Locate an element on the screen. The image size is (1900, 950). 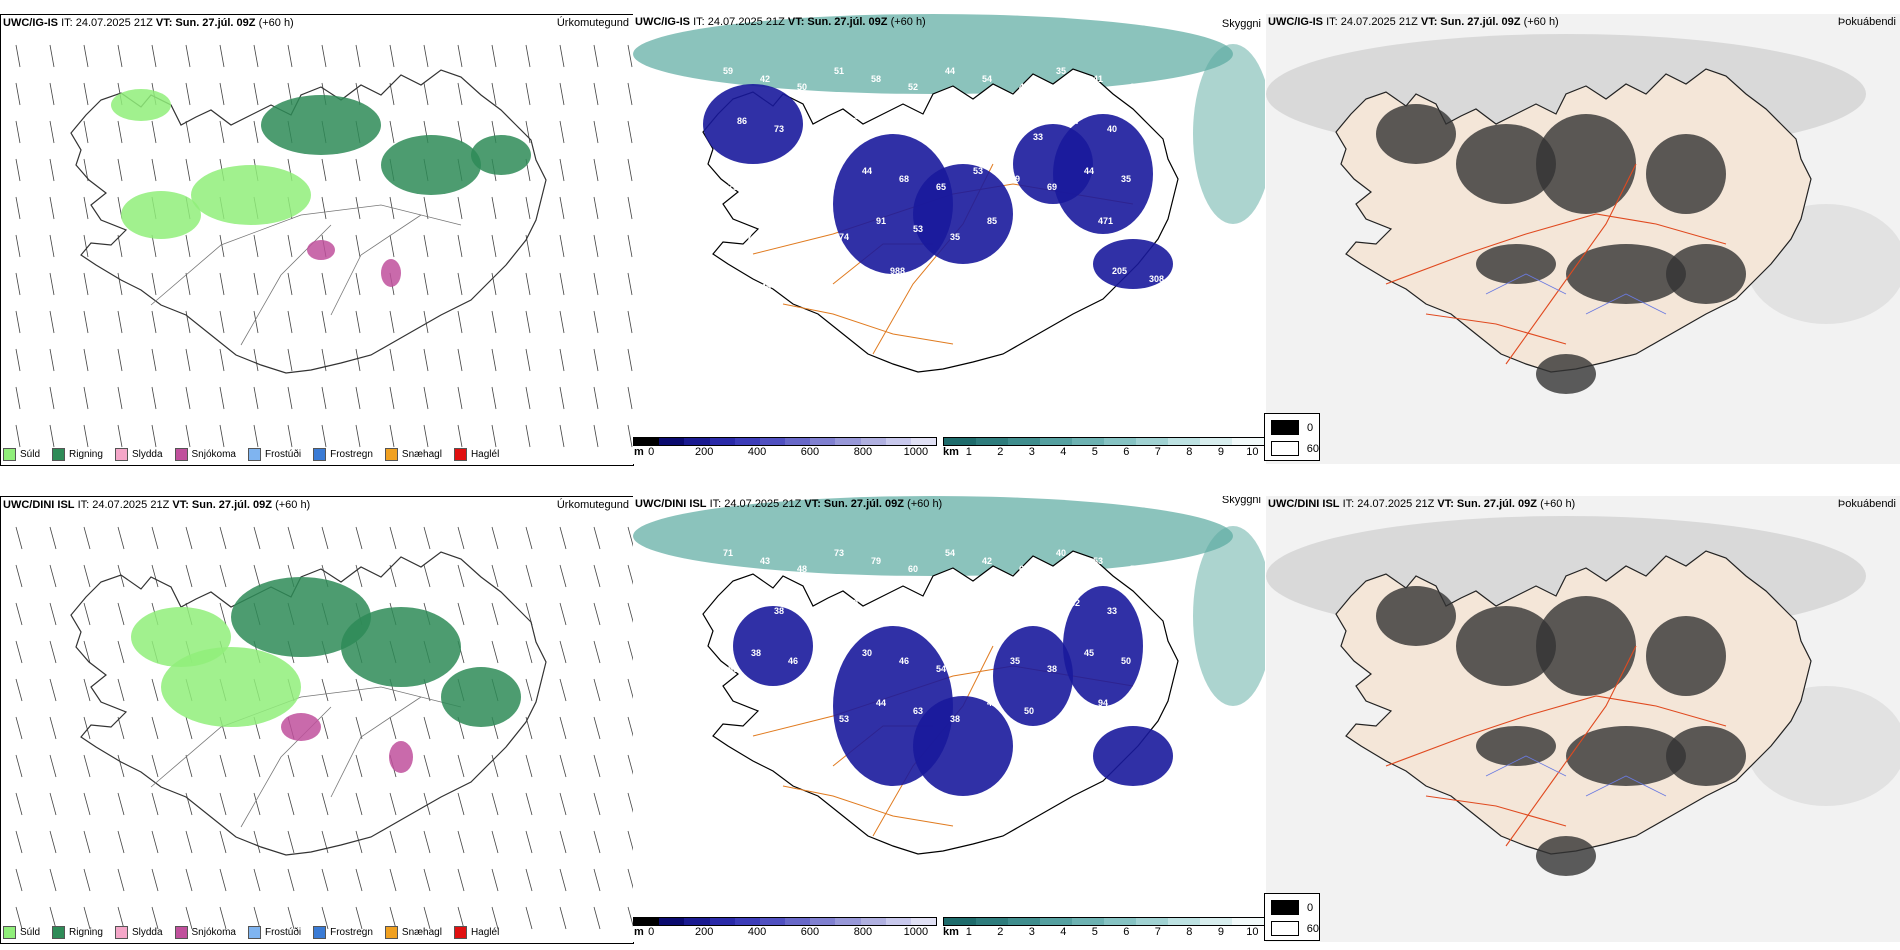
fog-legend: 0 60 is located at coordinates (1292, 917).